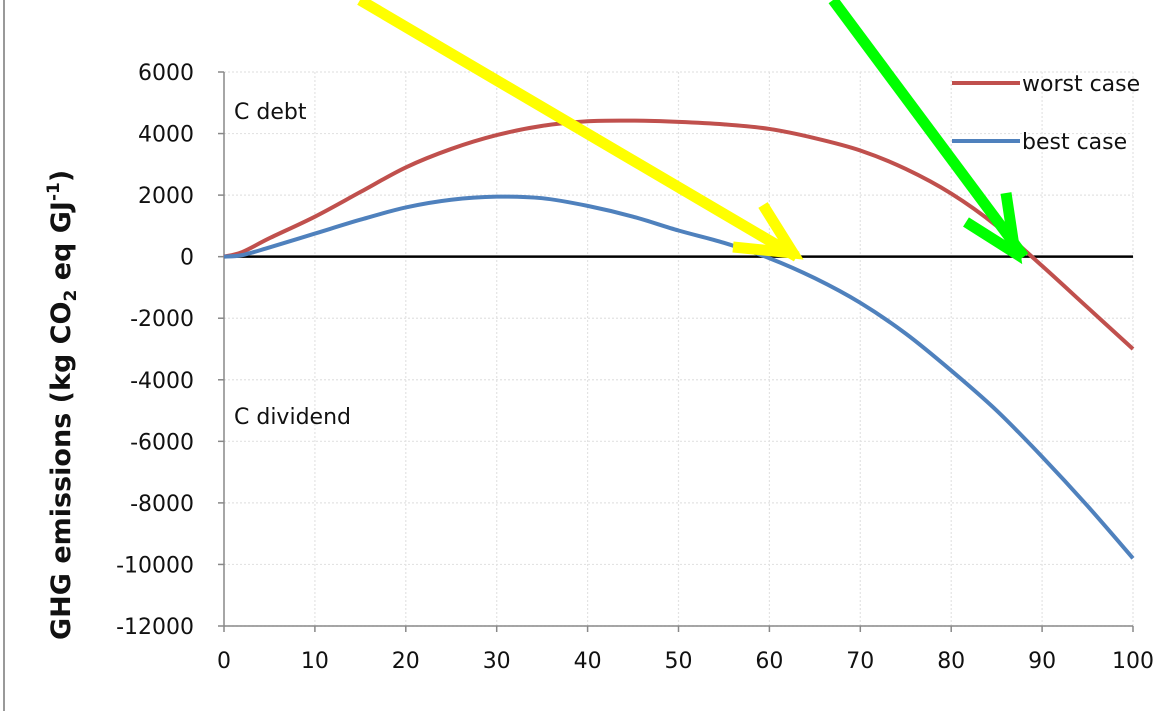 The width and height of the screenshot is (1170, 711). Describe the element at coordinates (166, 135) in the screenshot. I see `y-tick-label: 4000` at that location.